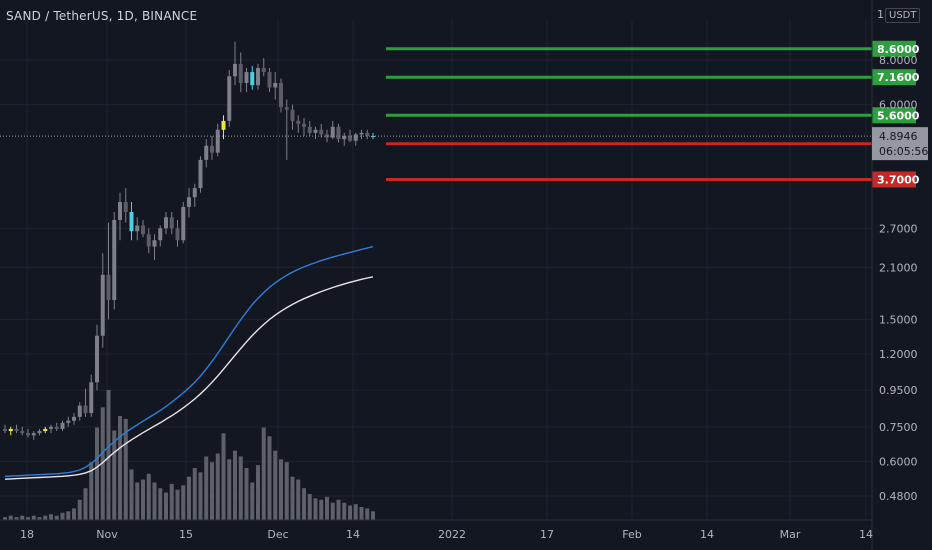 This screenshot has height=550, width=932. I want to click on y-tick-label: 8.0000, so click(898, 60).